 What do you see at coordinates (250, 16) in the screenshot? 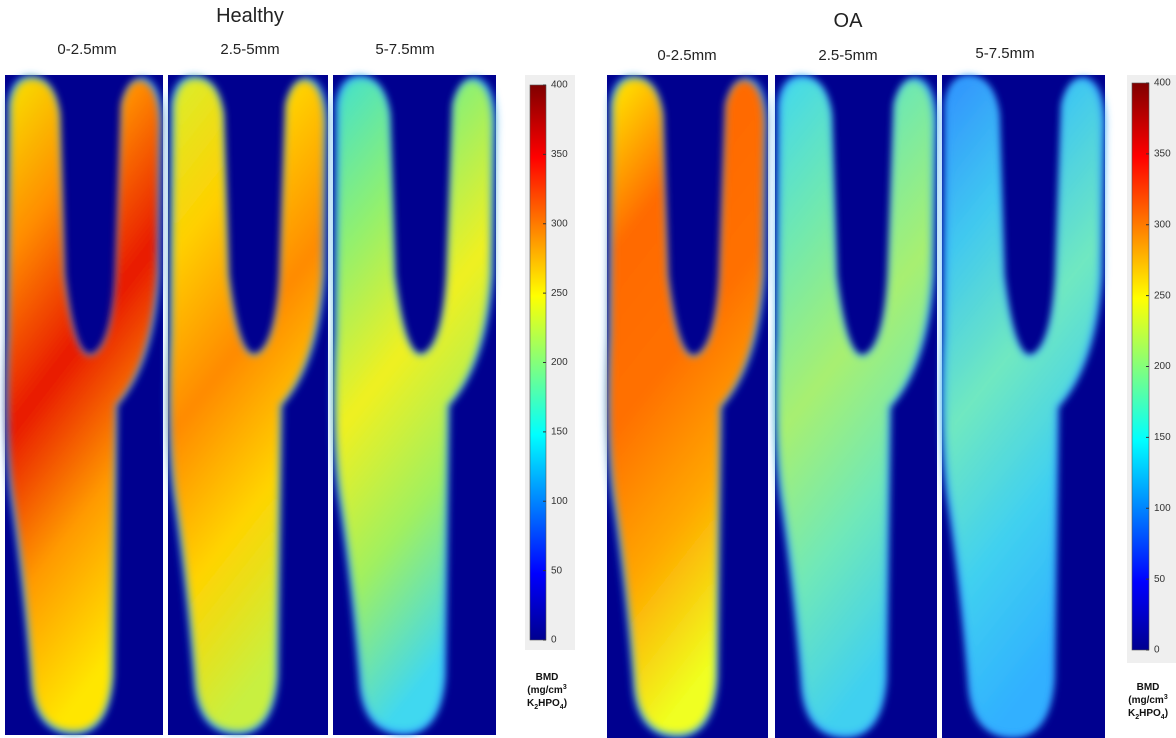
I see `group-title: Healthy` at bounding box center [250, 16].